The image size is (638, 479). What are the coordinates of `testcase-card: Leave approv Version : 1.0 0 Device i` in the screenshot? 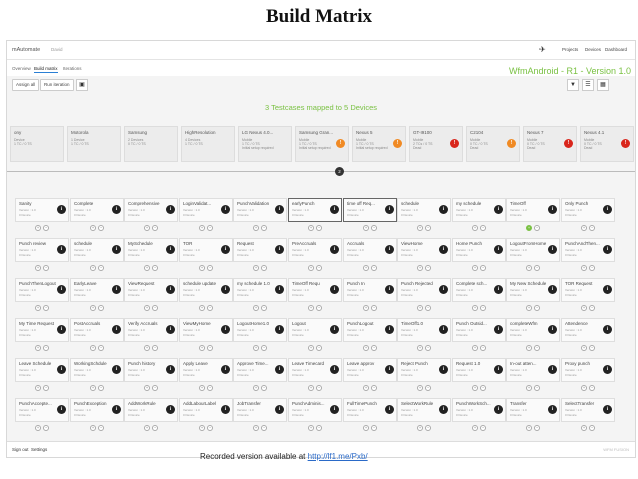 It's located at (370, 370).